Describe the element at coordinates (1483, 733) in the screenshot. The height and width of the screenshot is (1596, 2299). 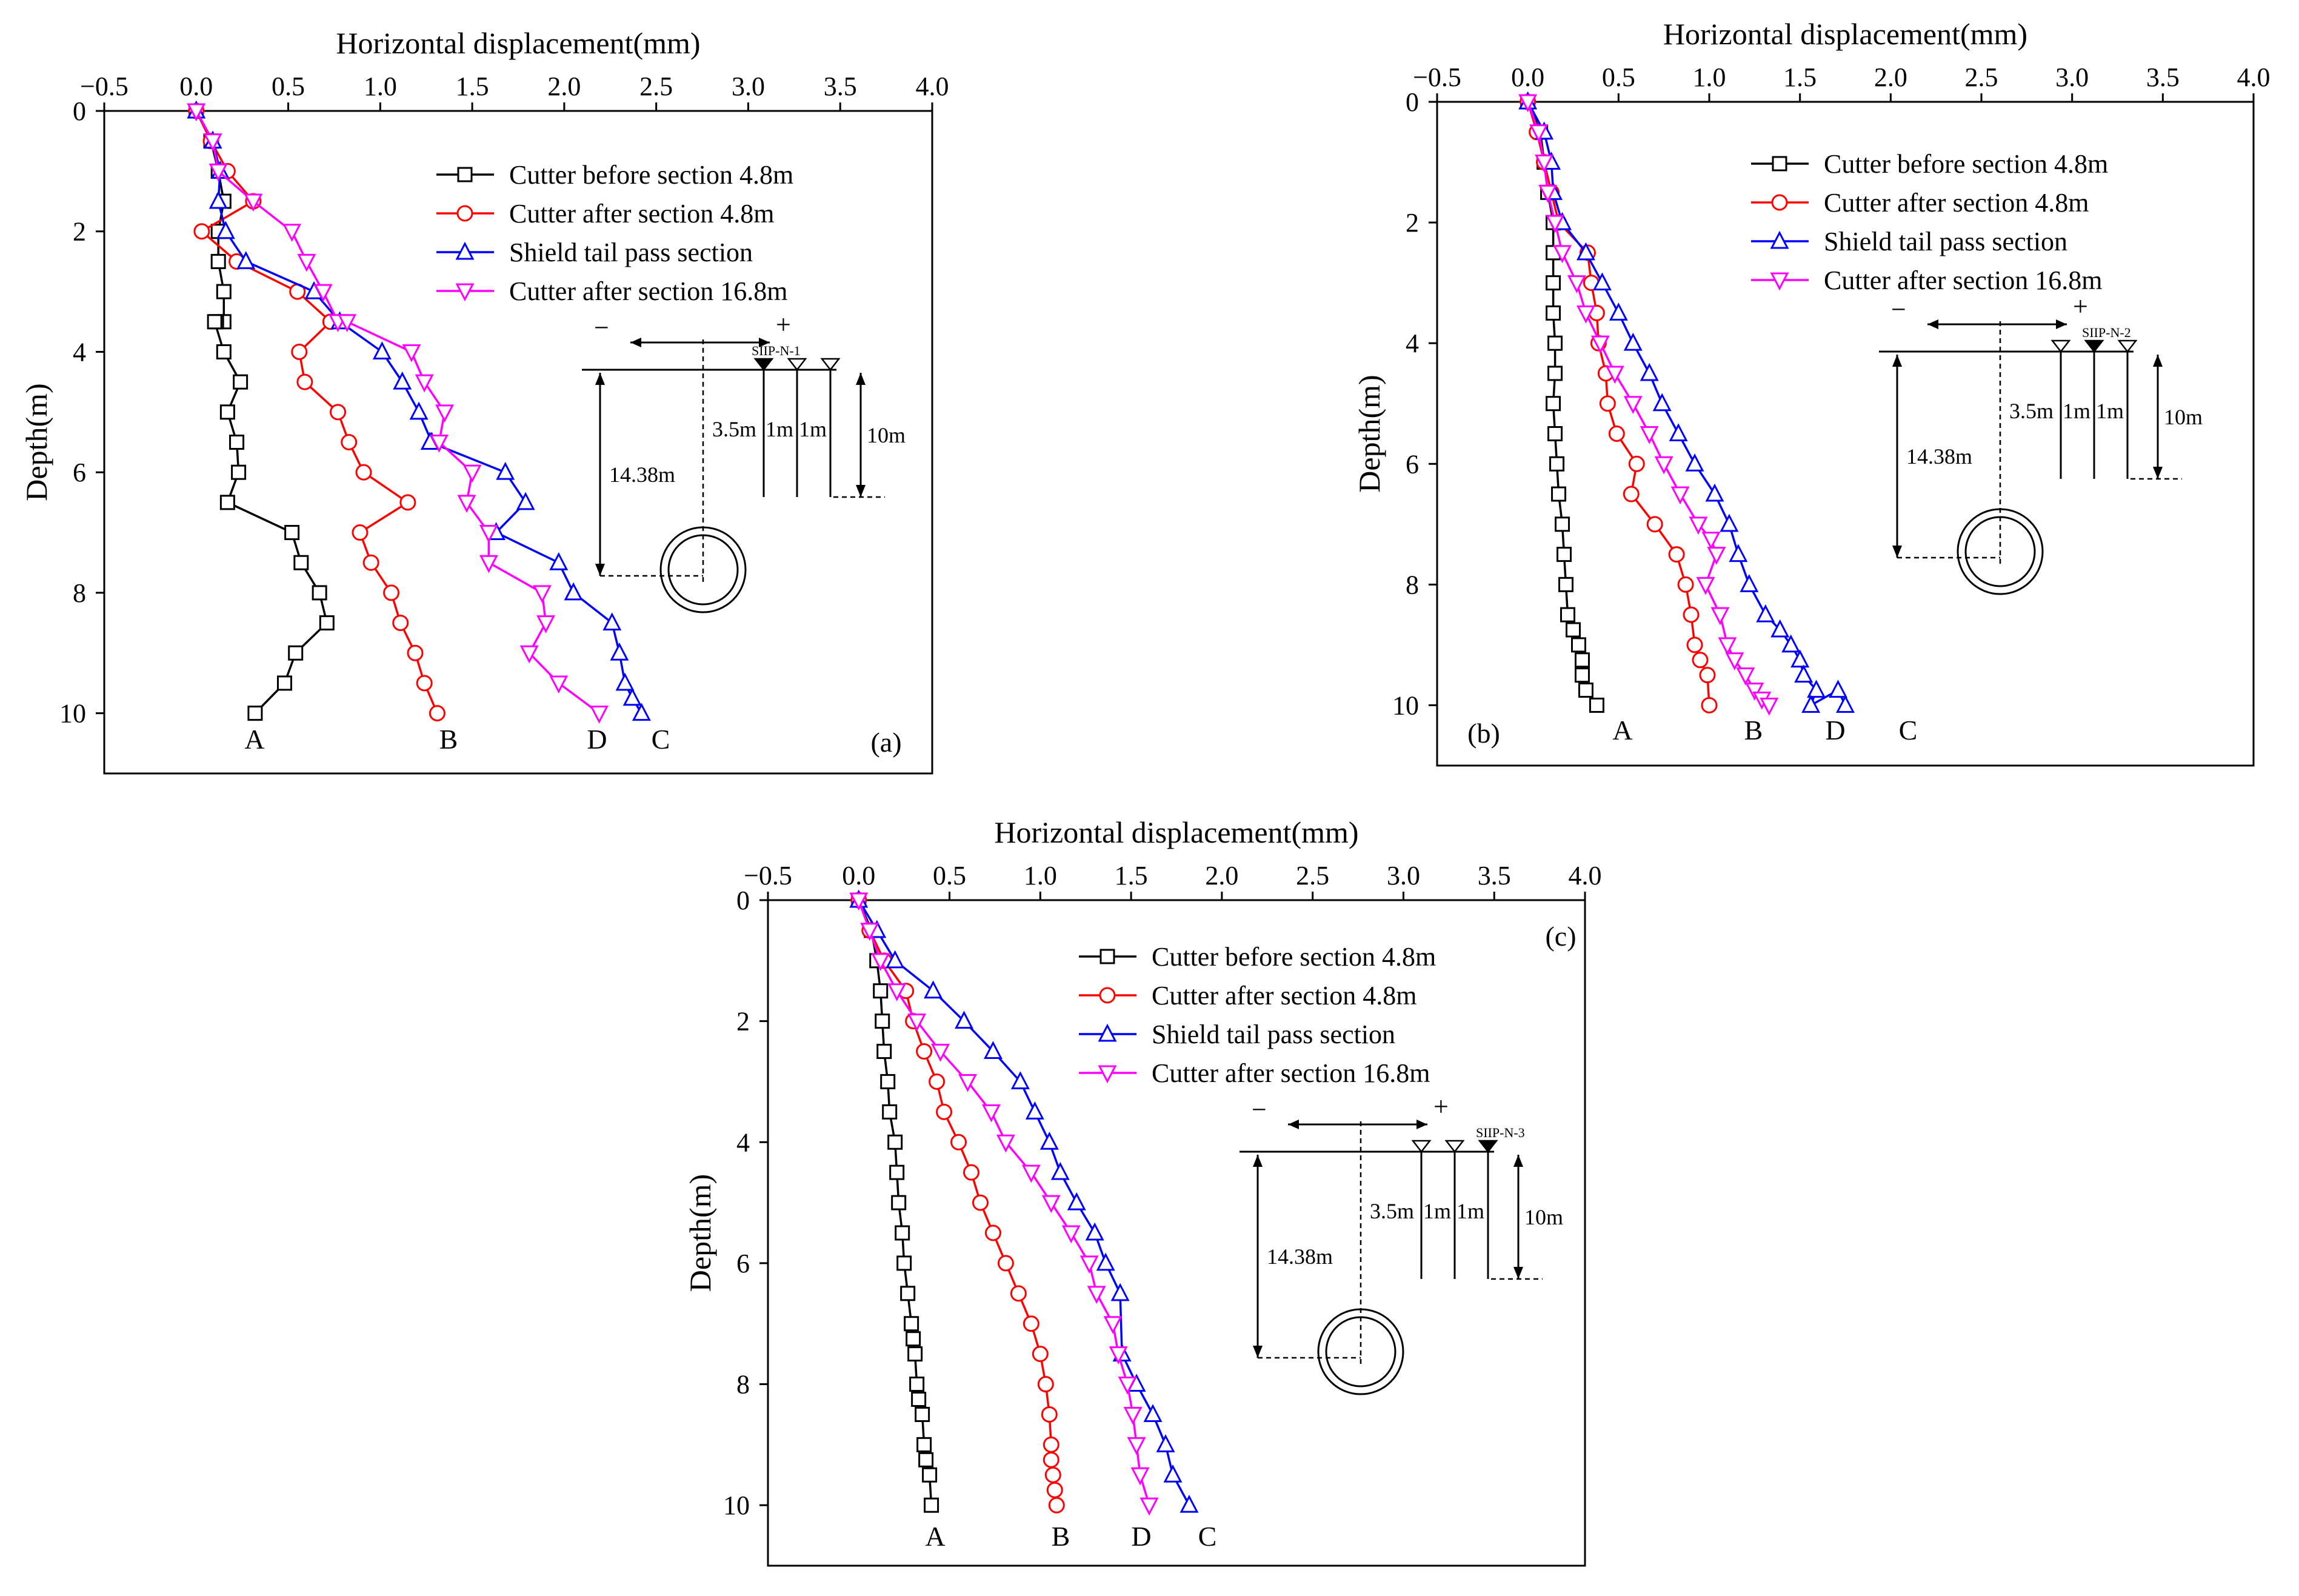
I see `panel-label: (b)` at that location.